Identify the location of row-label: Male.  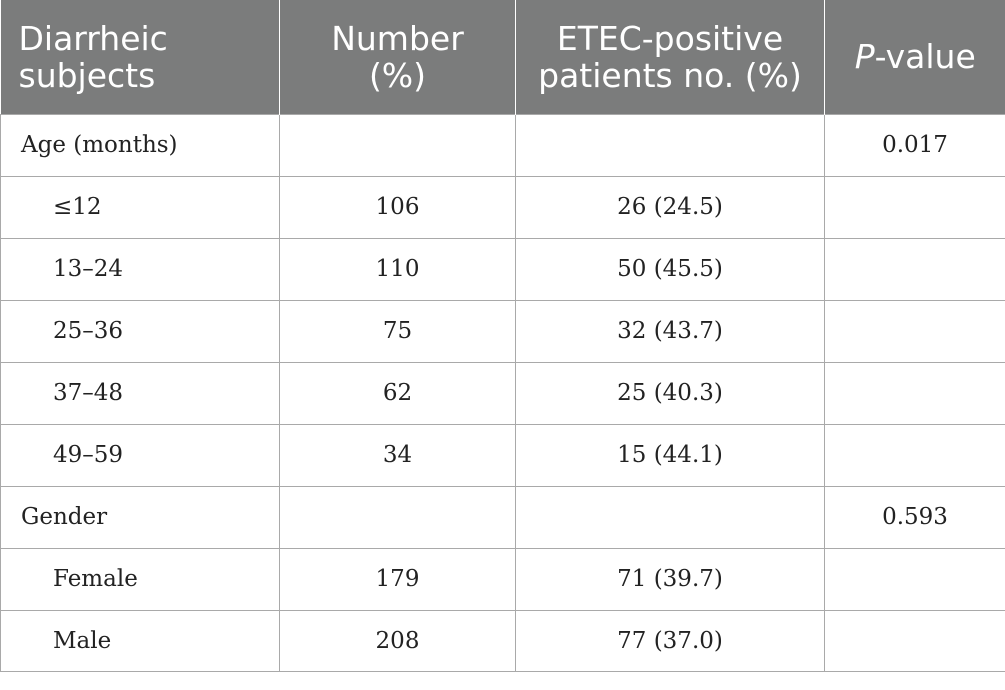
(140, 640).